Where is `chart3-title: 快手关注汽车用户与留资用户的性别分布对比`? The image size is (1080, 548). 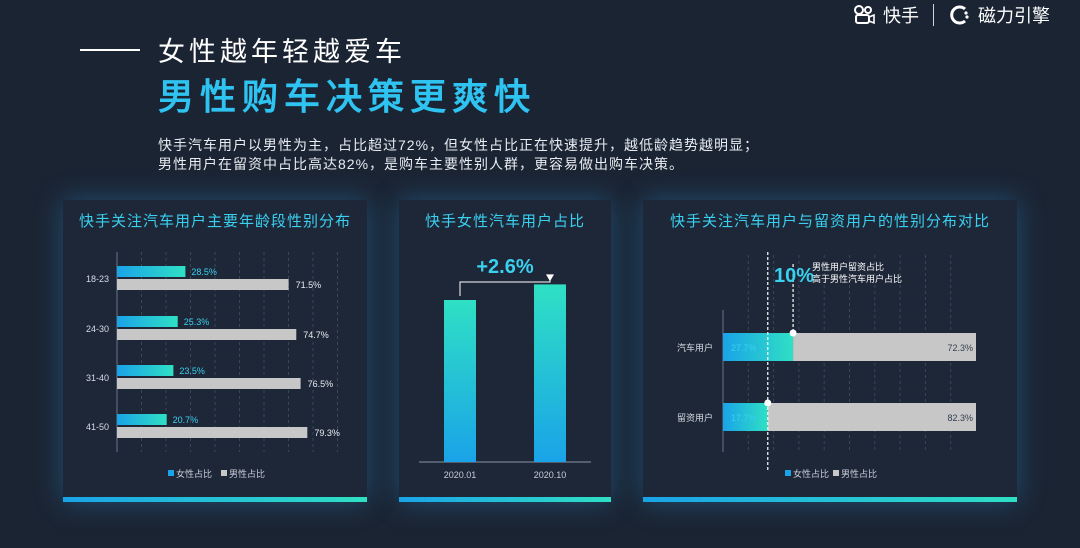 chart3-title: 快手关注汽车用户与留资用户的性别分布对比 is located at coordinates (829, 221).